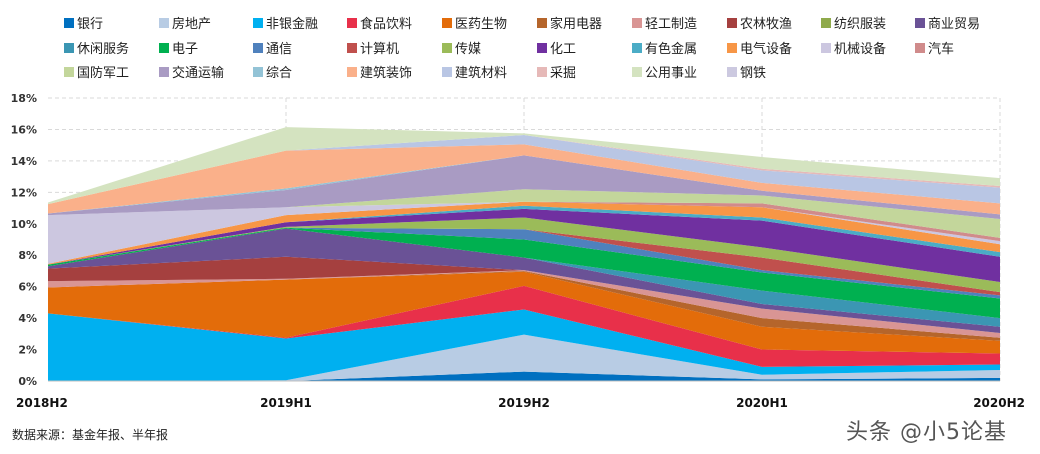 Image resolution: width=1040 pixels, height=454 pixels. What do you see at coordinates (24, 129) in the screenshot?
I see `y-tick-label: 16%` at bounding box center [24, 129].